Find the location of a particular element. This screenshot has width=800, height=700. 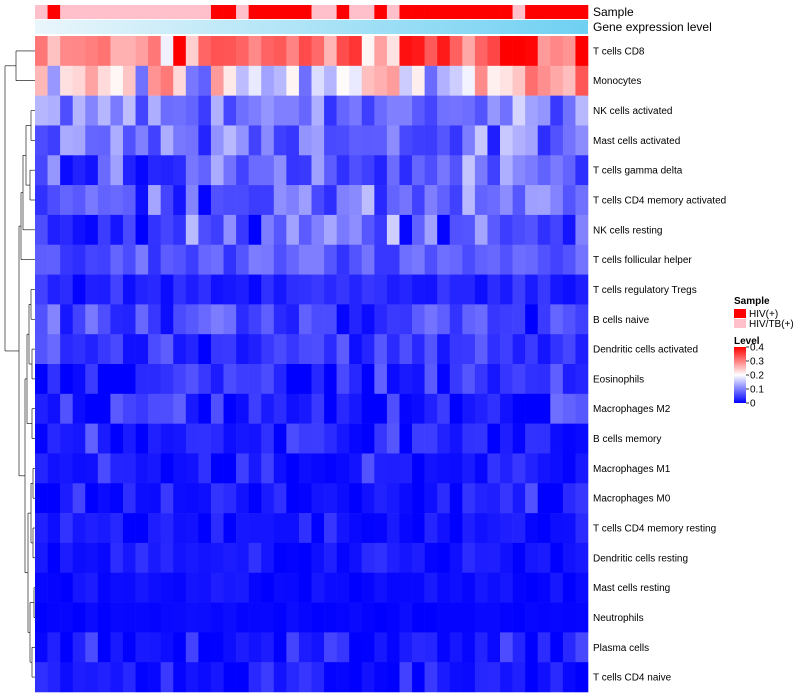

row-label: T cells CD4 naive is located at coordinates (632, 678).